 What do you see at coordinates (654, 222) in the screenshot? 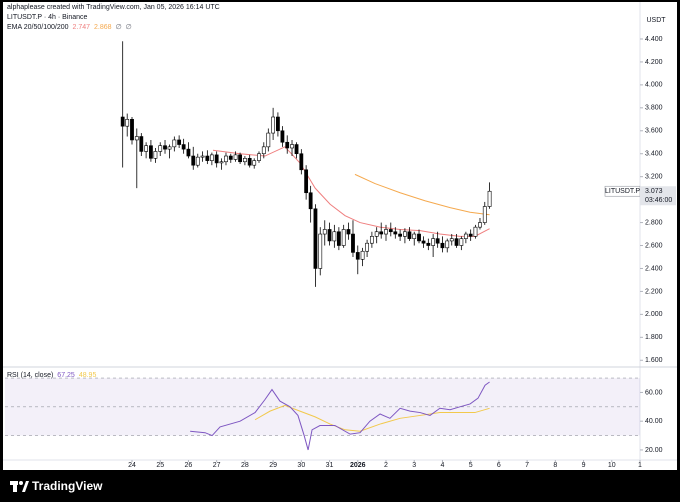
I see `y-tick-label: 2.800` at bounding box center [654, 222].